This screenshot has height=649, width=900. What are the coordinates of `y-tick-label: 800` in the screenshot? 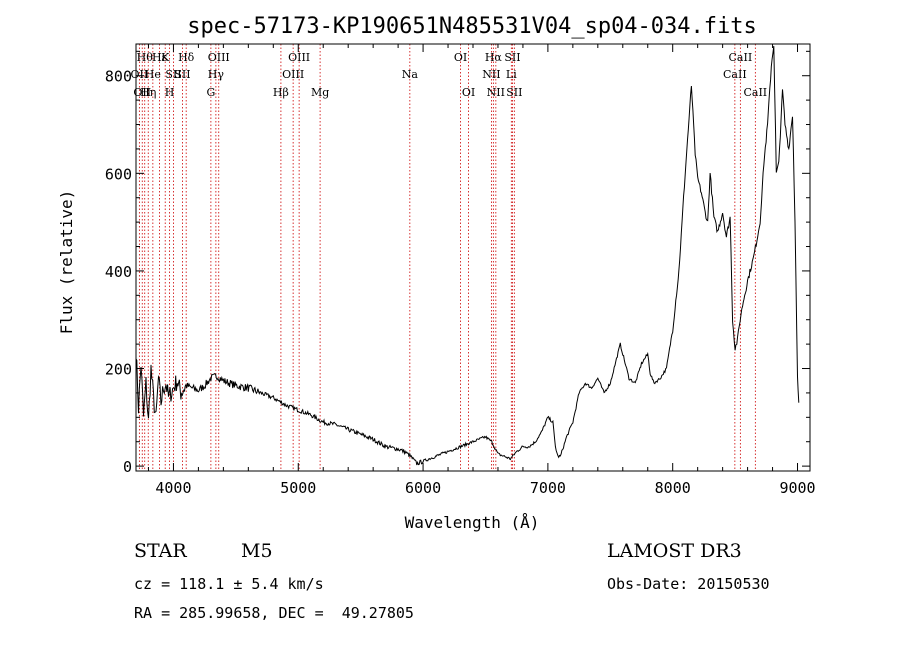 It's located at (118, 77).